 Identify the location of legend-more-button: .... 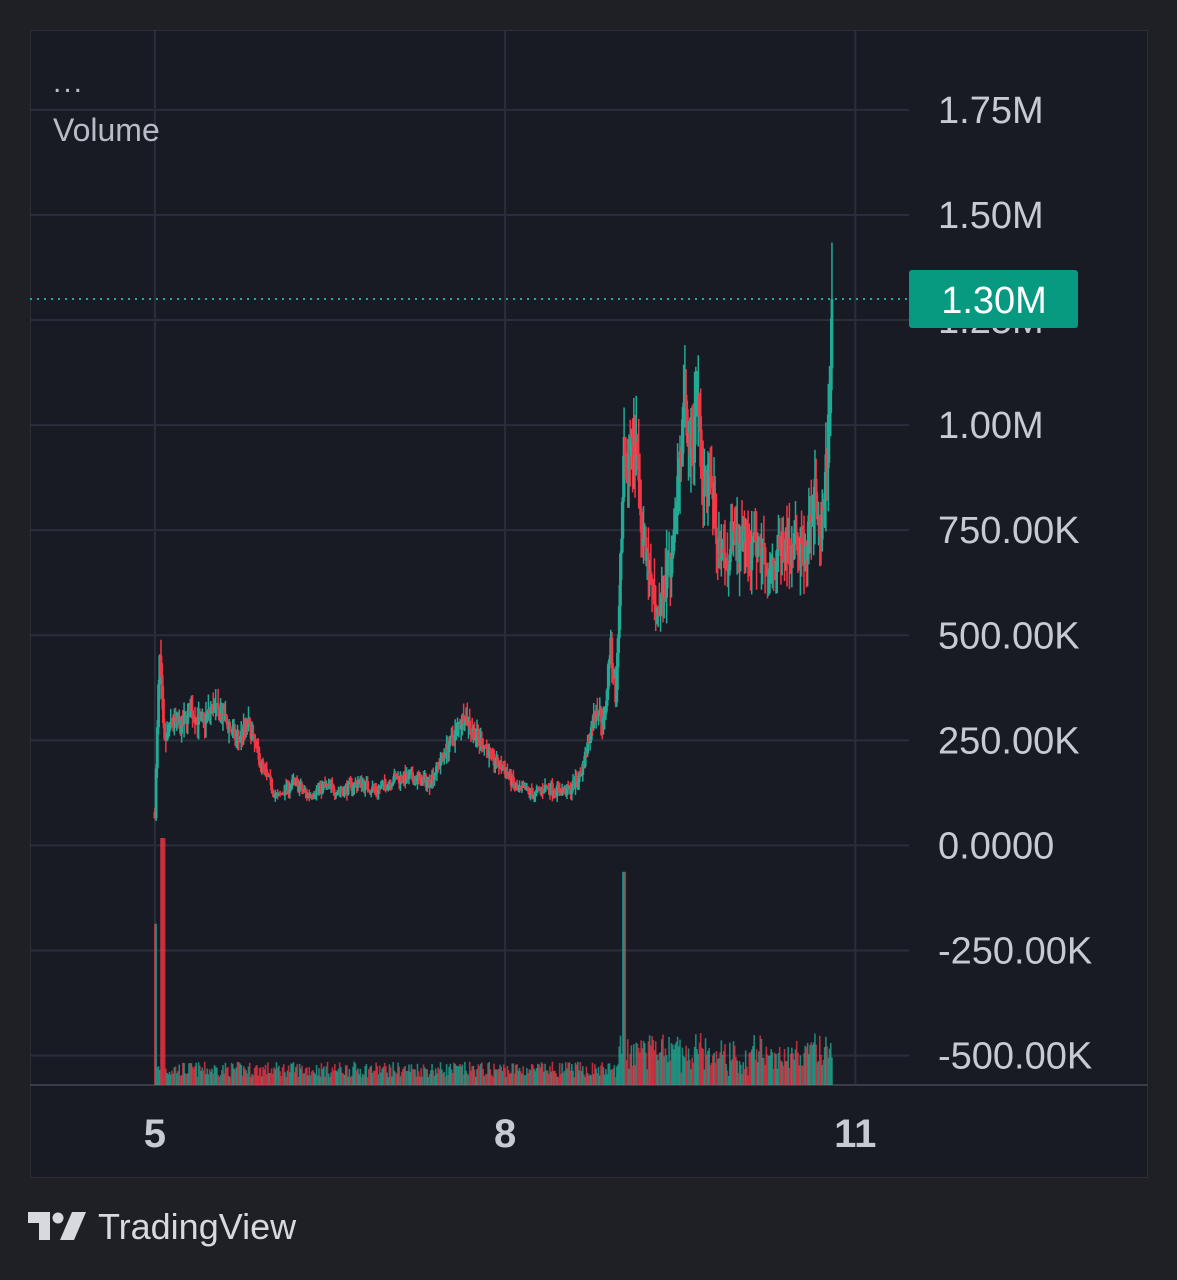
(69, 82).